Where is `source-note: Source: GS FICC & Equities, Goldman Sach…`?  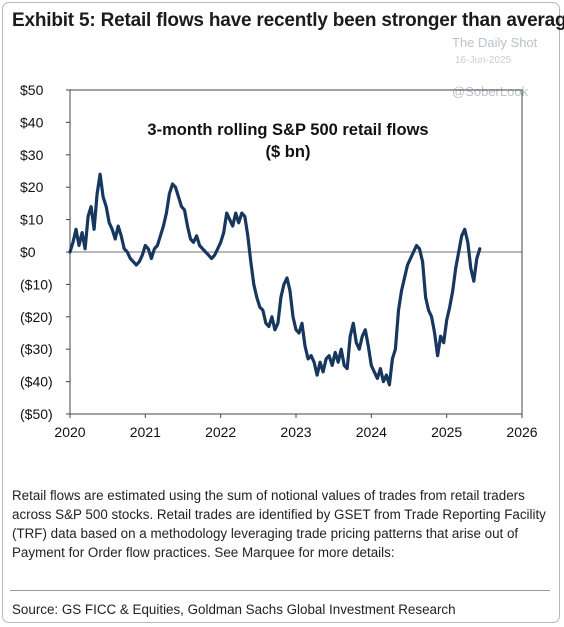 source-note: Source: GS FICC & Equities, Goldman Sach… is located at coordinates (234, 609).